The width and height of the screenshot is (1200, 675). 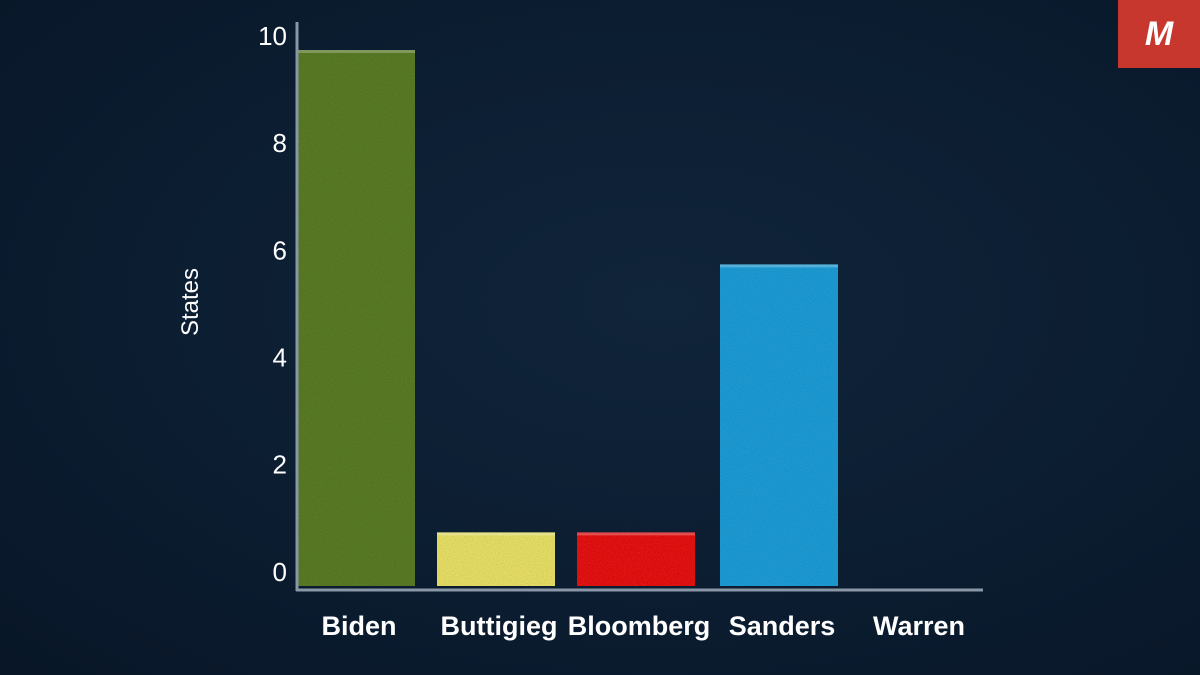 What do you see at coordinates (636, 559) in the screenshot?
I see `bar-bloomberg` at bounding box center [636, 559].